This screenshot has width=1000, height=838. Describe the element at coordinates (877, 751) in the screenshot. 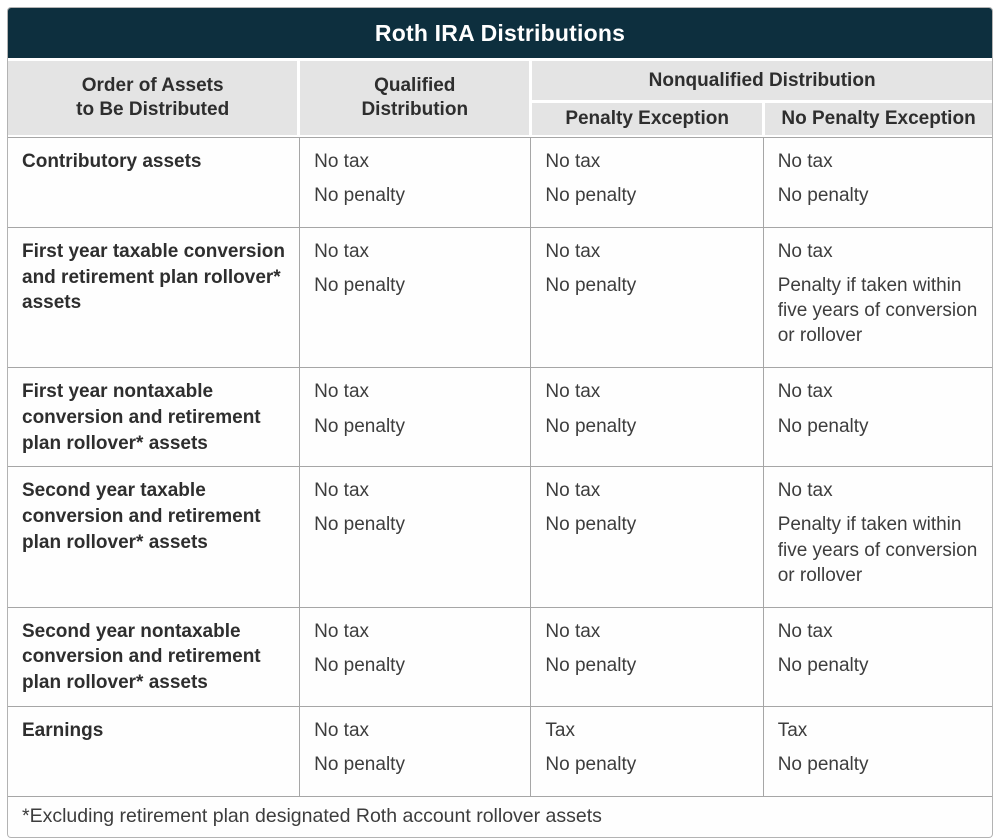

I see `cell-no-penalty-exception: Tax No penalty` at that location.